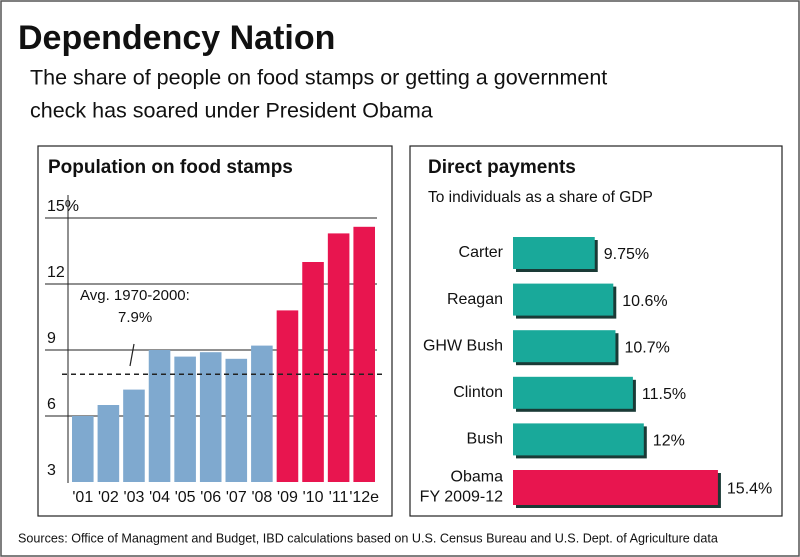  I want to click on x-tick-label: '11, so click(339, 497).